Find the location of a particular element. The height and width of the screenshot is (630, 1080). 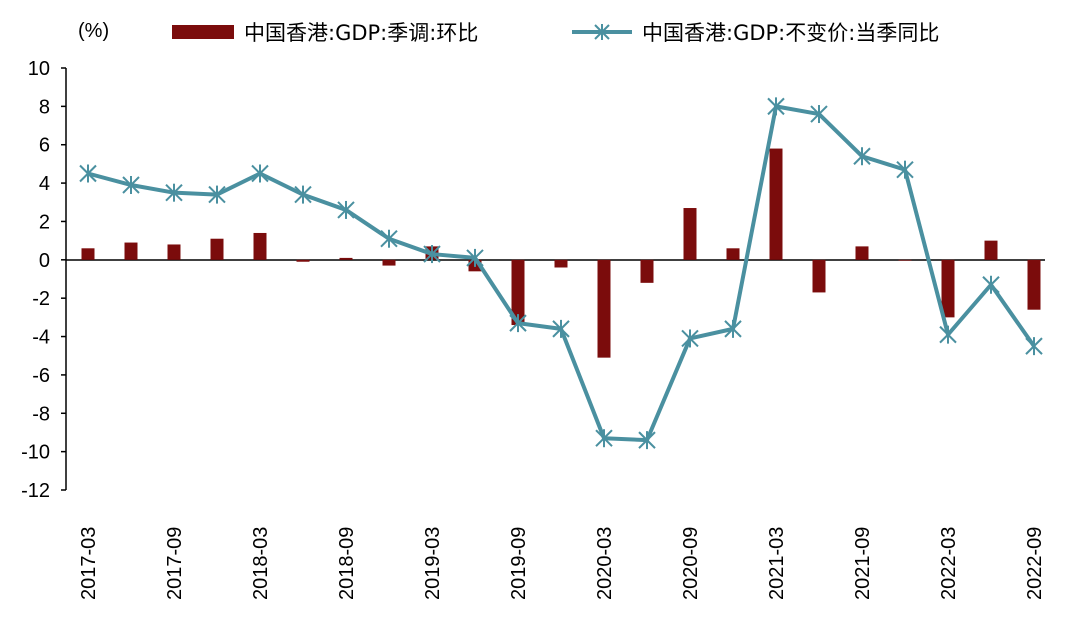

x-tick-label: 2019-03 is located at coordinates (433, 563).